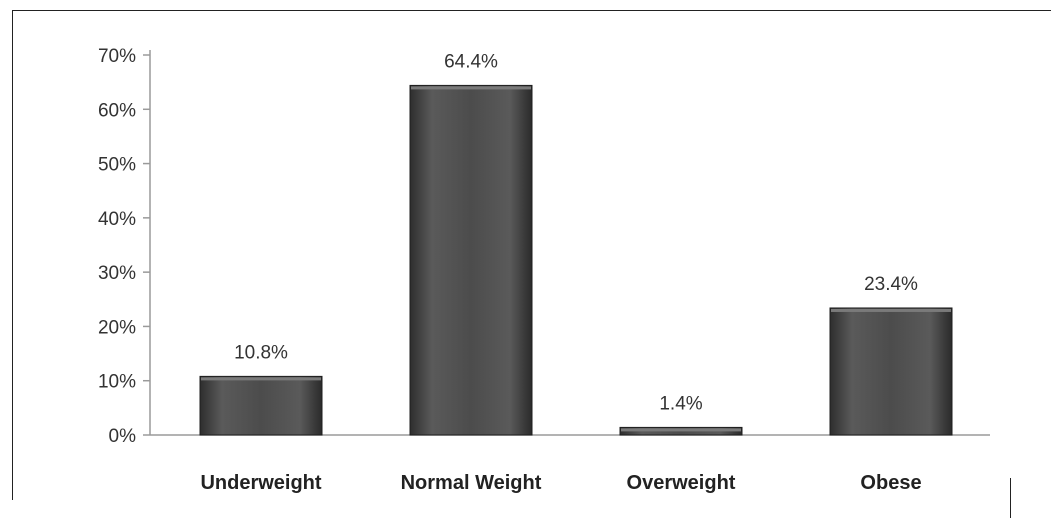 Image resolution: width=1051 pixels, height=518 pixels. I want to click on x-tick-label: Obese, so click(890, 483).